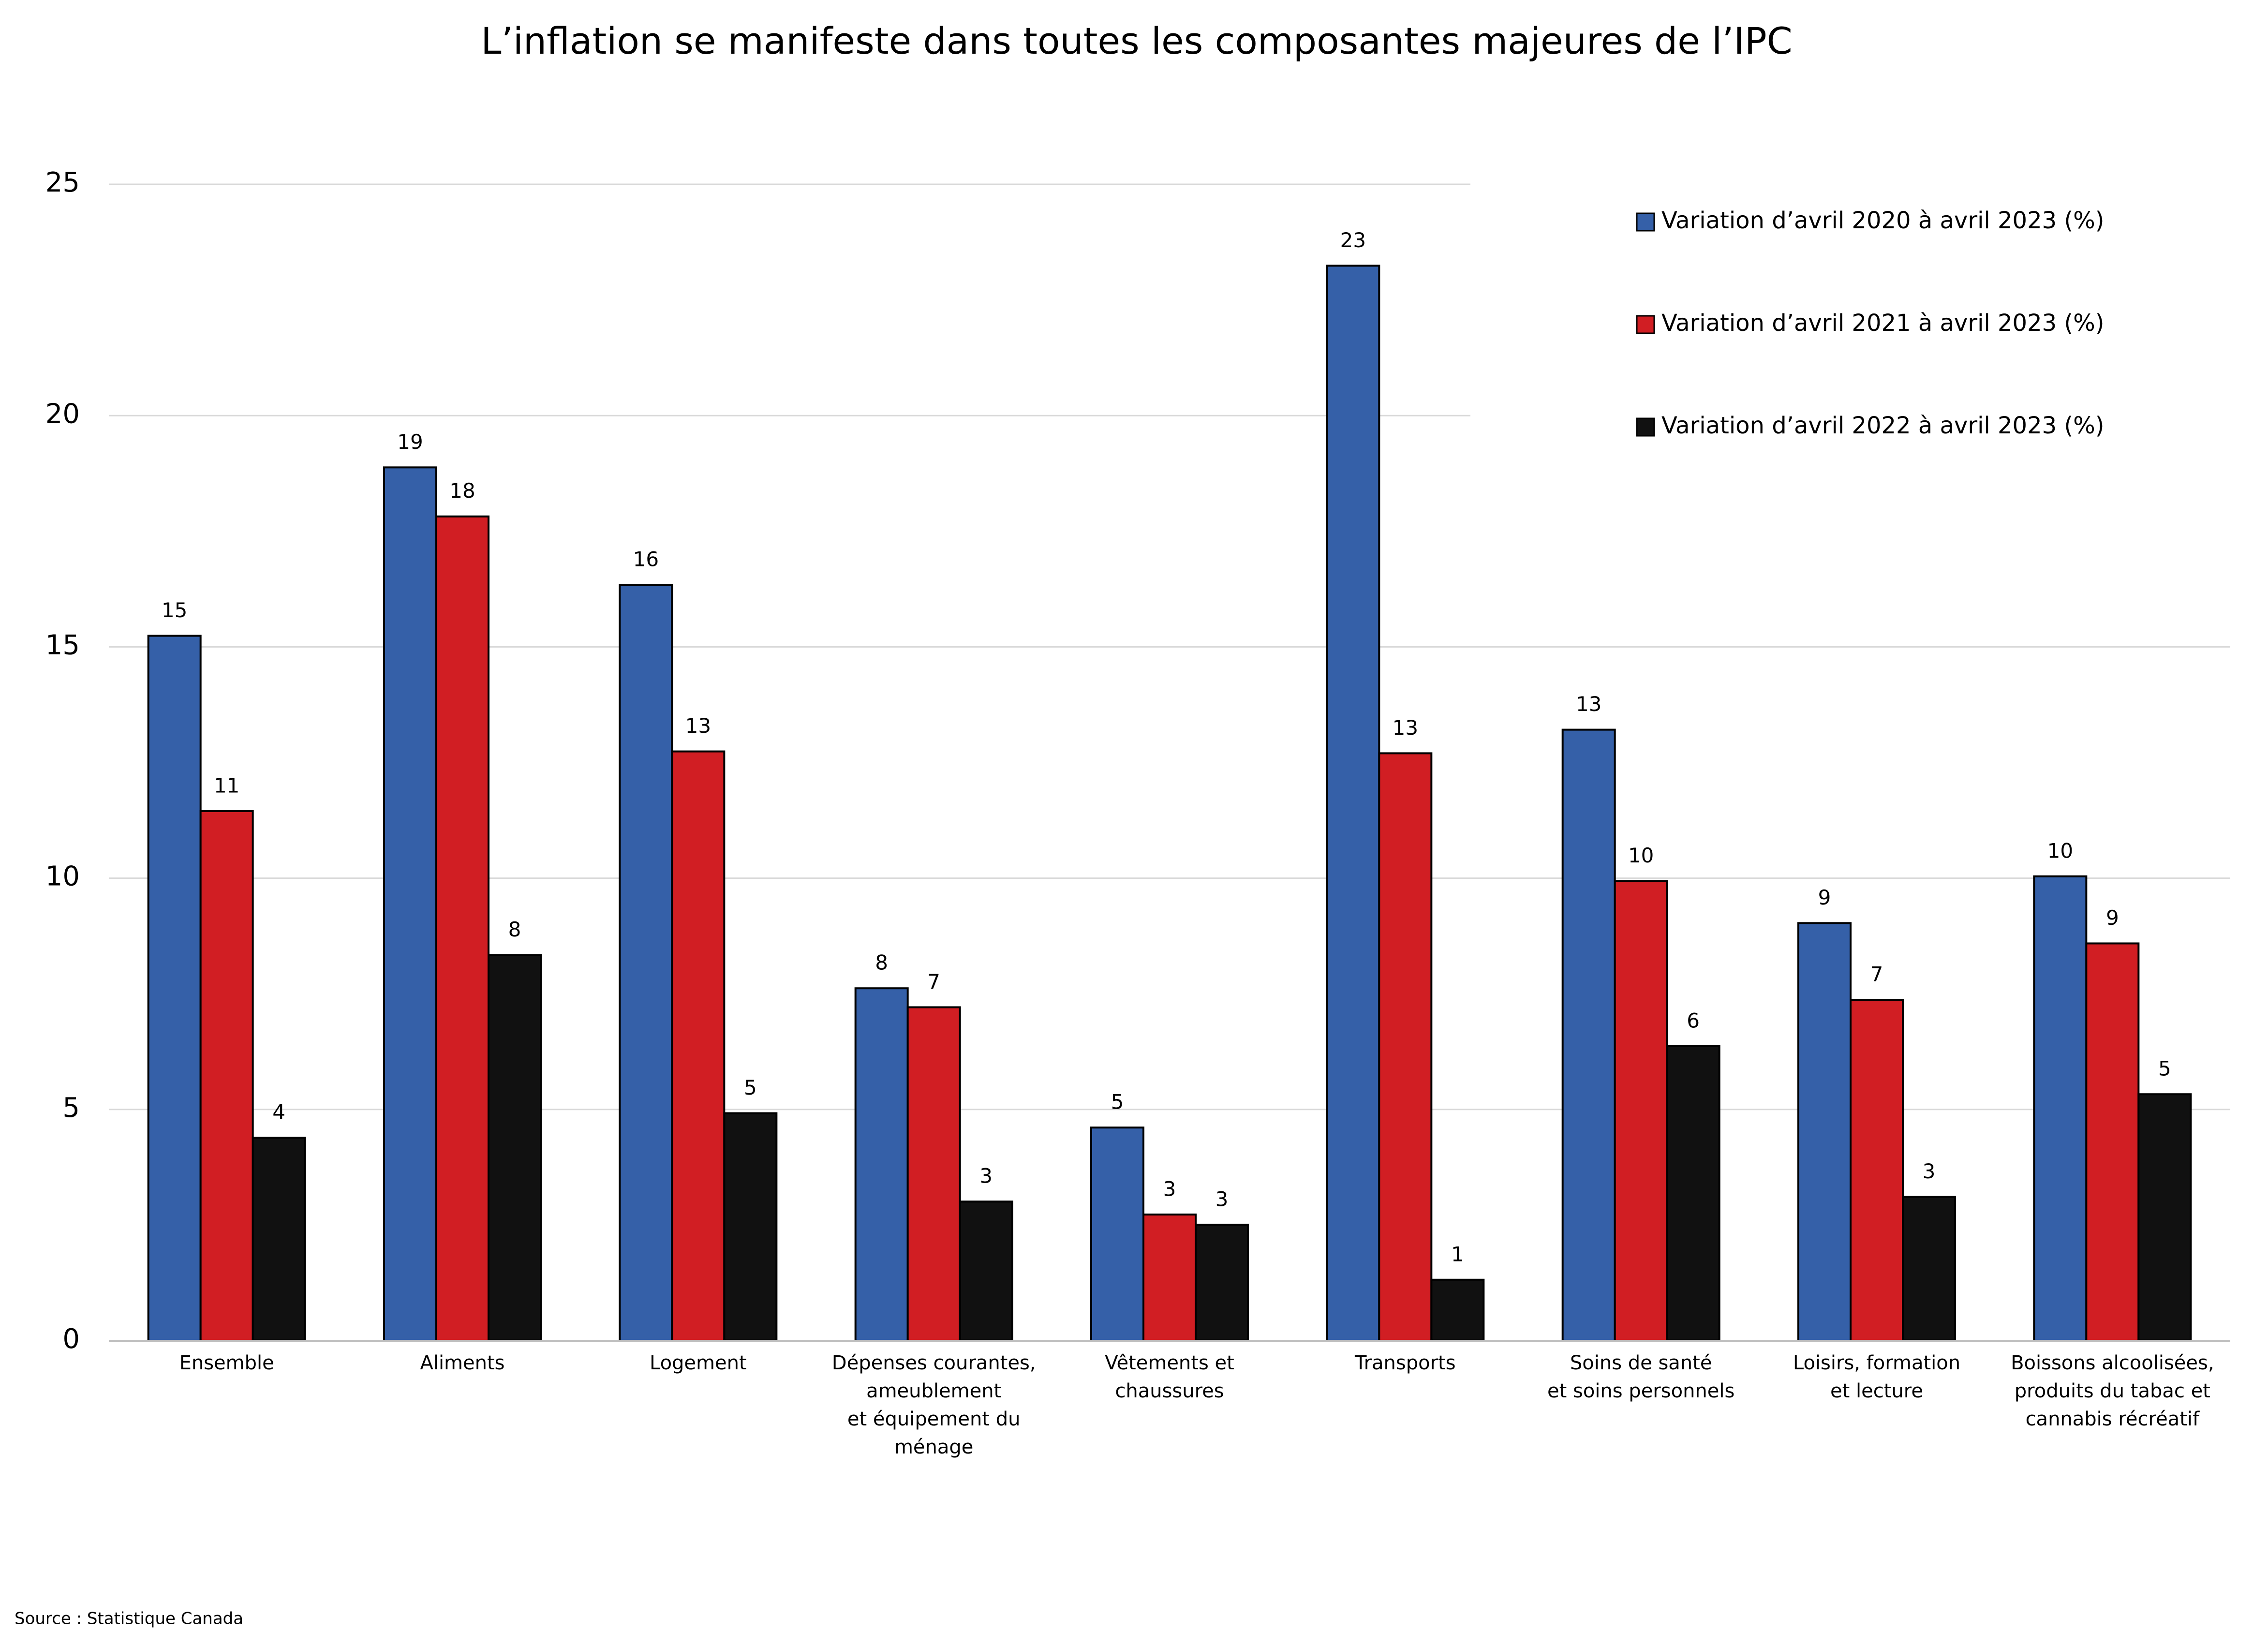 The height and width of the screenshot is (1646, 2268). What do you see at coordinates (1694, 1020) in the screenshot?
I see `value-label: 6` at bounding box center [1694, 1020].